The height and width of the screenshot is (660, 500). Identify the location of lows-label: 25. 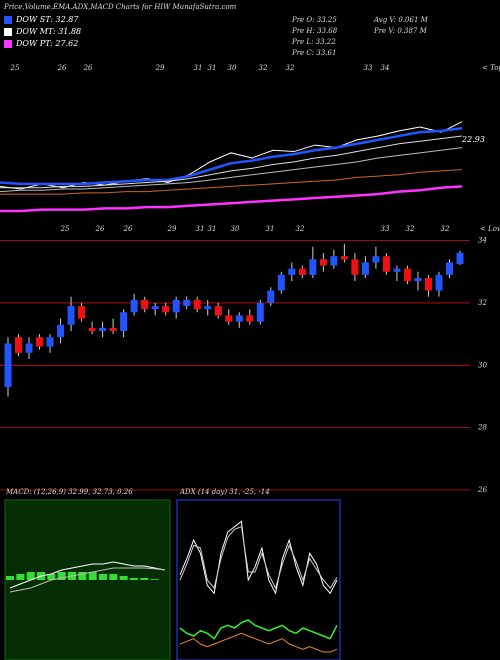
(65, 229).